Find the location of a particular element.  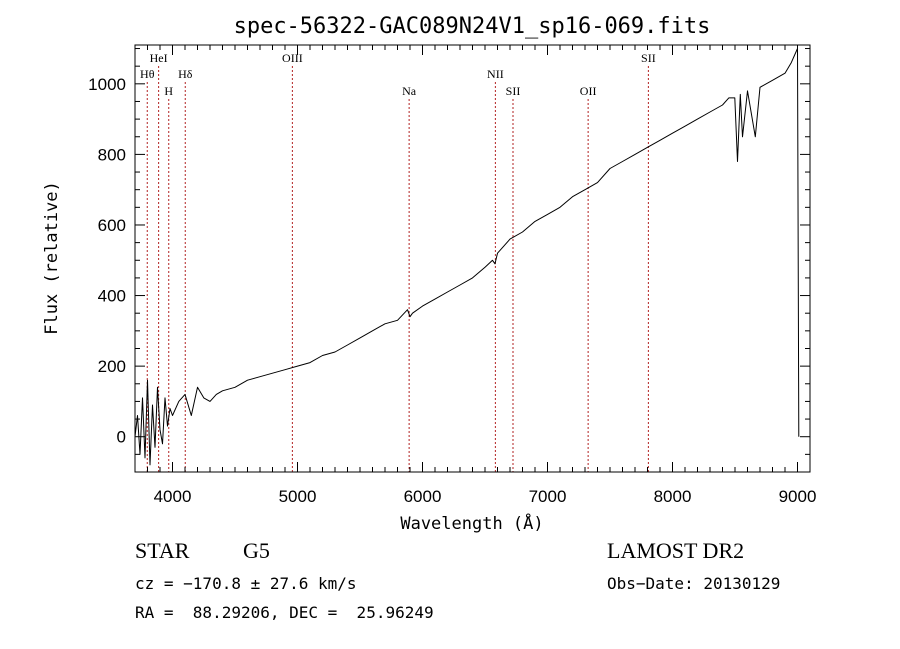

line-marker-label: H is located at coordinates (168, 91).